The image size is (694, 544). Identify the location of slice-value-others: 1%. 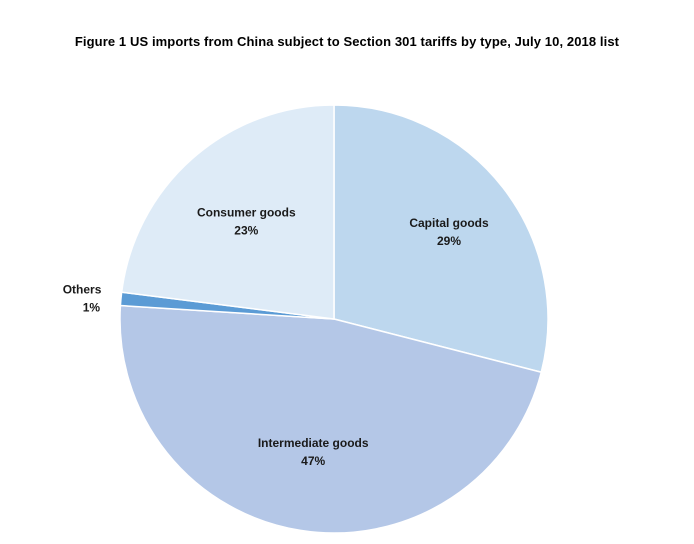
(92, 307).